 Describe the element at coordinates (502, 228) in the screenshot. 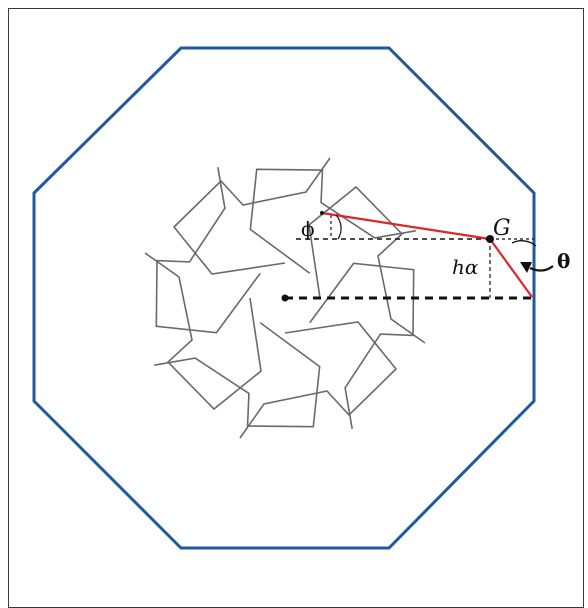

I see `g-label: G` at that location.